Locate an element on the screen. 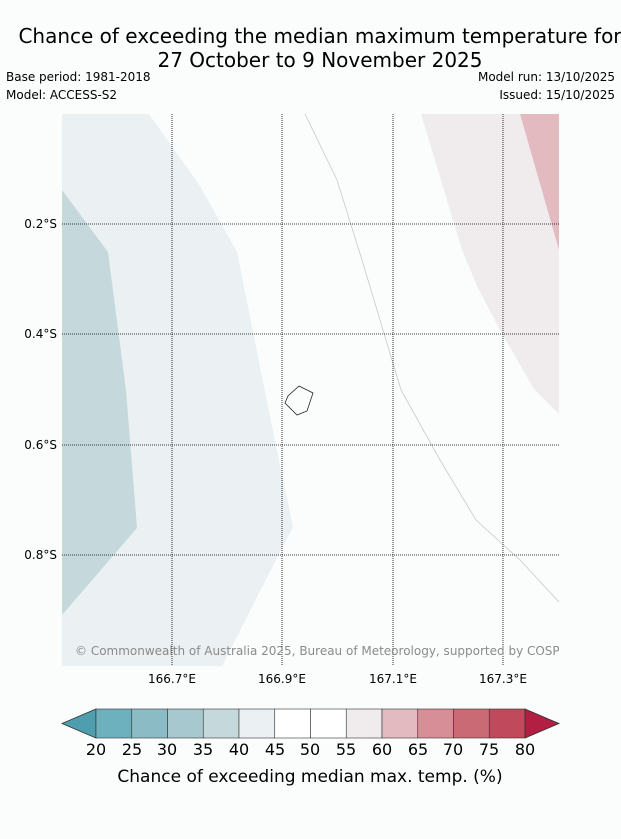  colorbar-tick-80: 80 is located at coordinates (525, 749).